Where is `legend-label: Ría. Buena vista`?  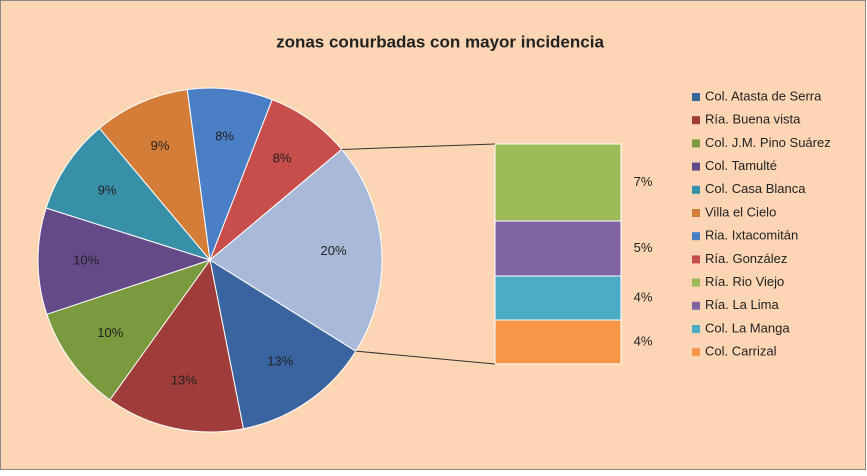 legend-label: Ría. Buena vista is located at coordinates (753, 119).